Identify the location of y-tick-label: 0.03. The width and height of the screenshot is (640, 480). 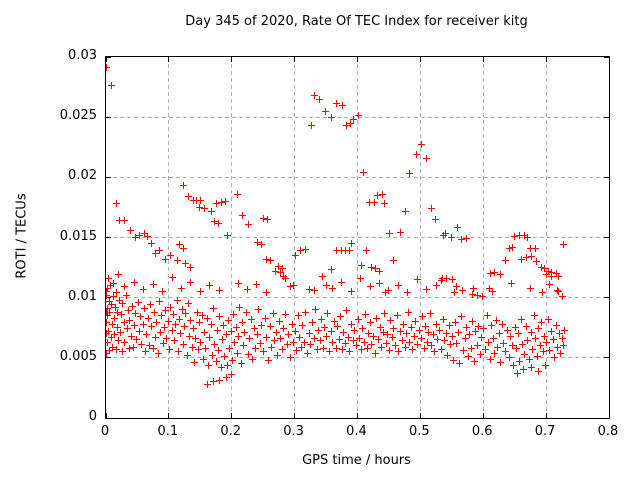
(82, 55).